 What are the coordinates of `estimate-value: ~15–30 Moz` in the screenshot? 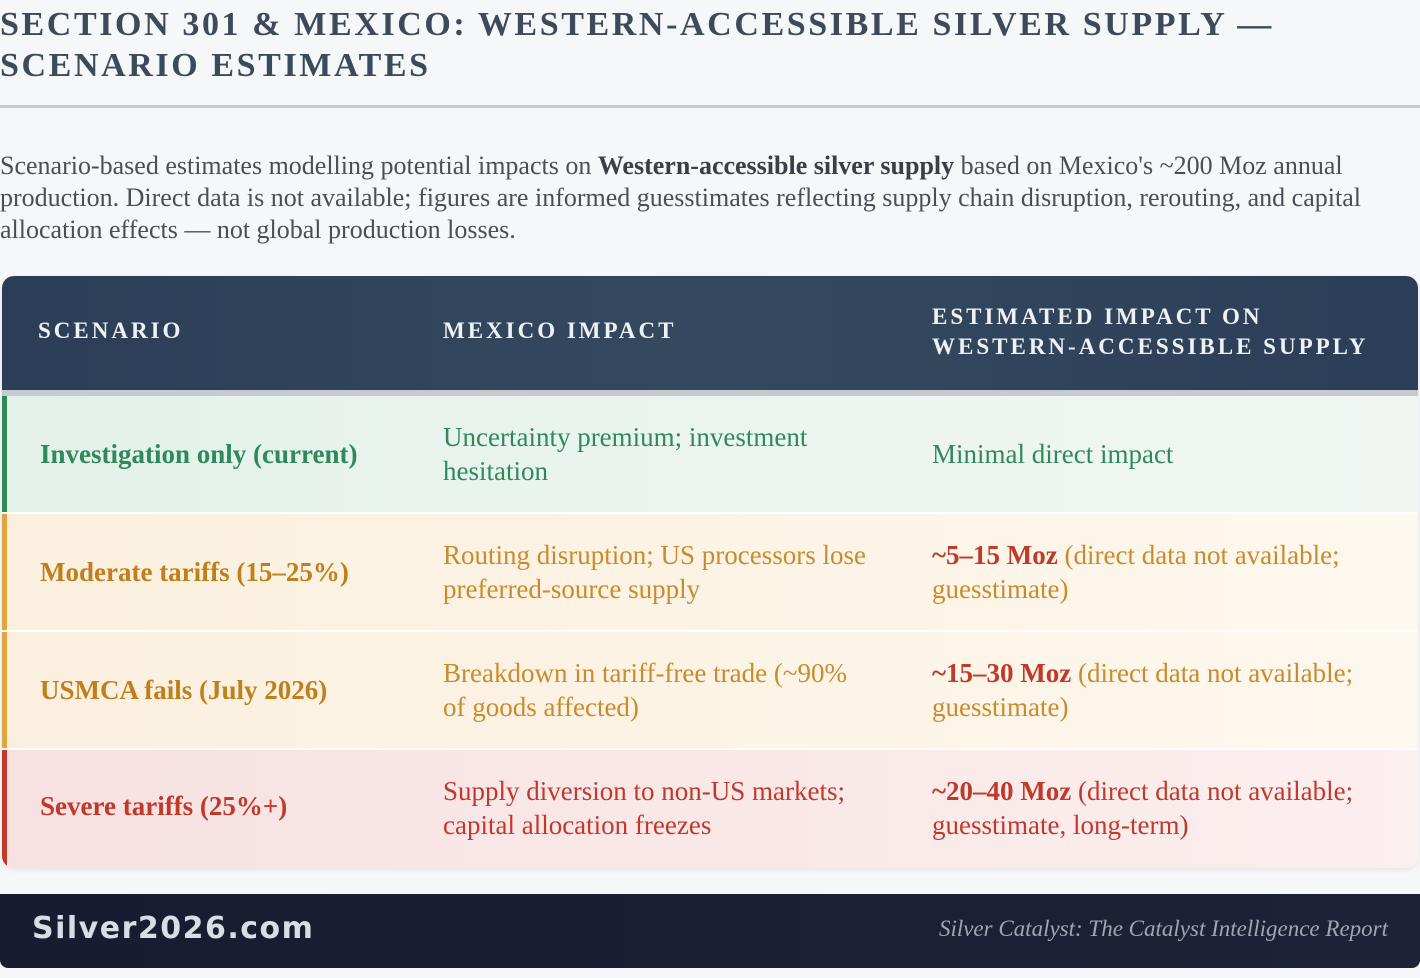 It's located at (1002, 673).